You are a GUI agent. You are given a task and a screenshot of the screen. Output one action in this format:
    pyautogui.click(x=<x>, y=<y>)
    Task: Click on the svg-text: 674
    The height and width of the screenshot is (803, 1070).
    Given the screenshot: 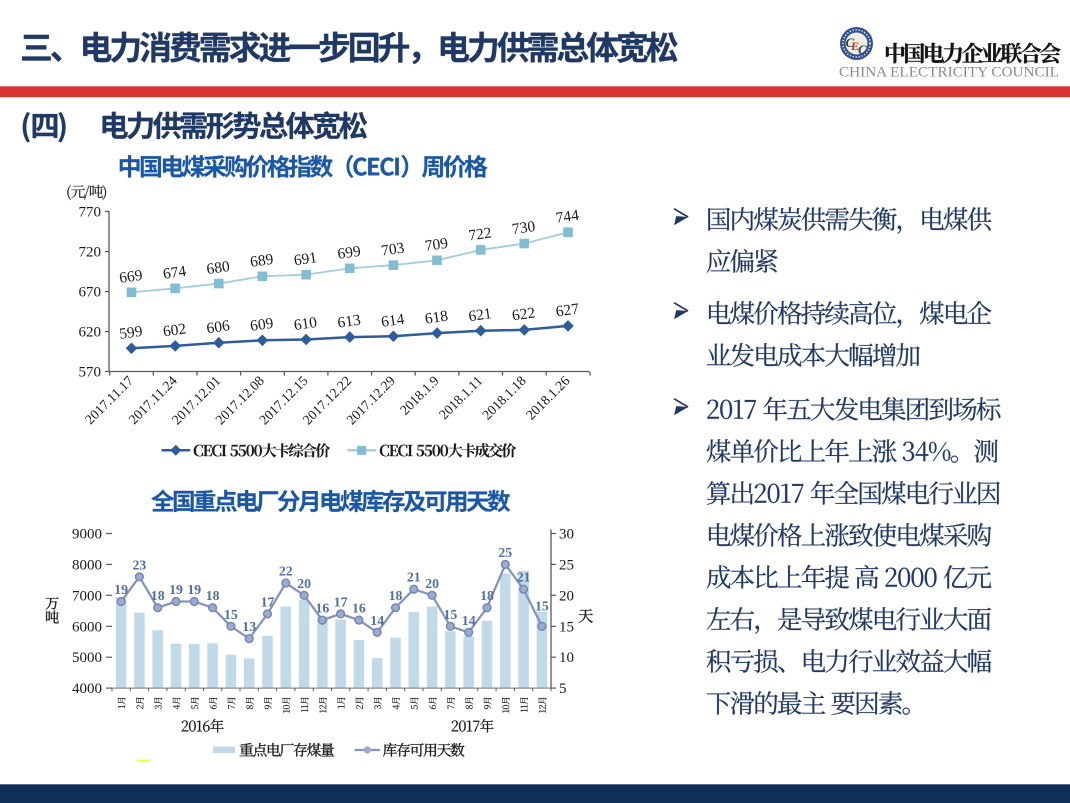 What is the action you would take?
    pyautogui.click(x=175, y=273)
    